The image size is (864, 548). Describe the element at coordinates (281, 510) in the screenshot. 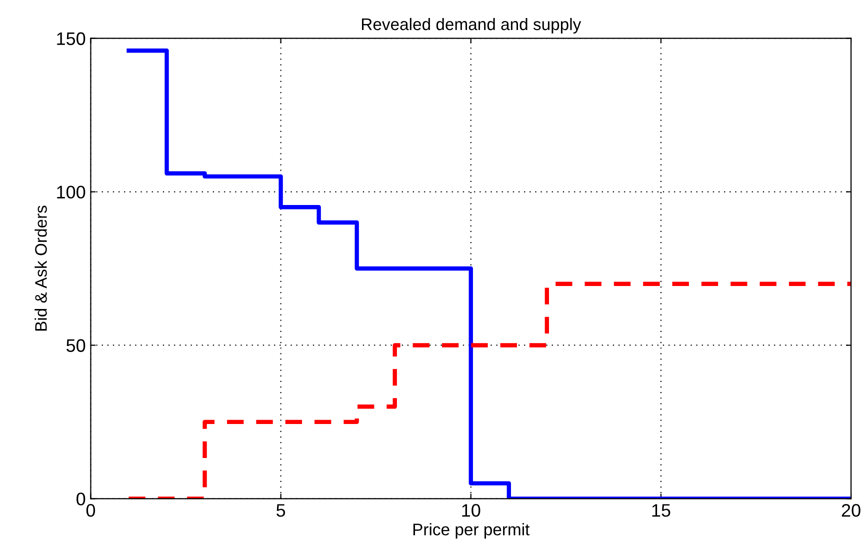

I see `x-tick-label: 5` at that location.